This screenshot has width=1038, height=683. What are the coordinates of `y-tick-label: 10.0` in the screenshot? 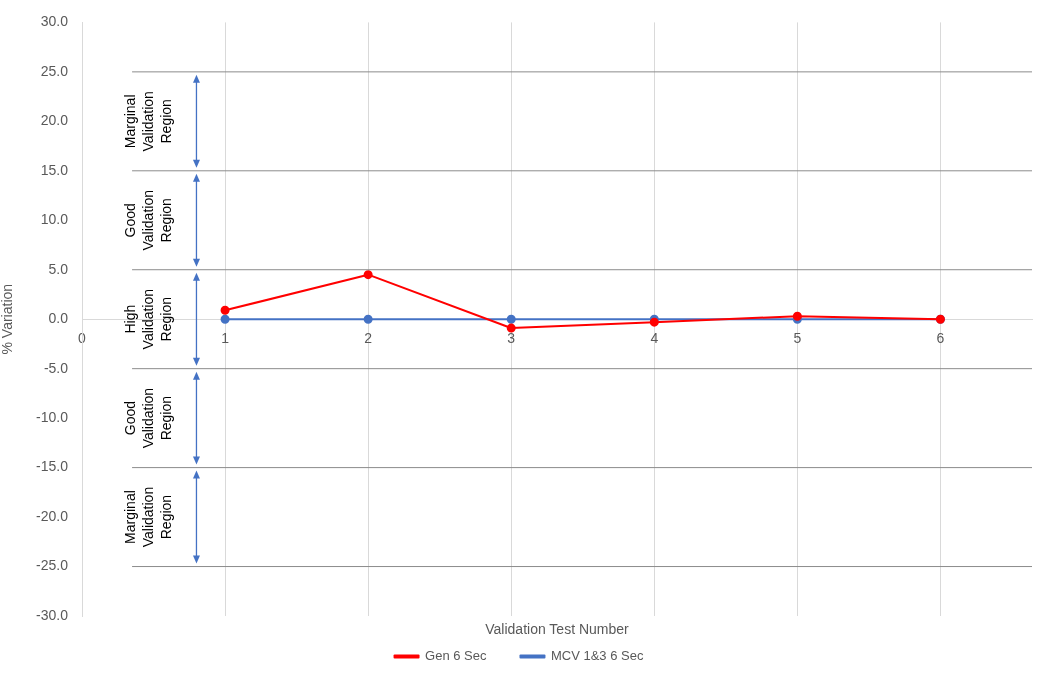 It's located at (54, 219).